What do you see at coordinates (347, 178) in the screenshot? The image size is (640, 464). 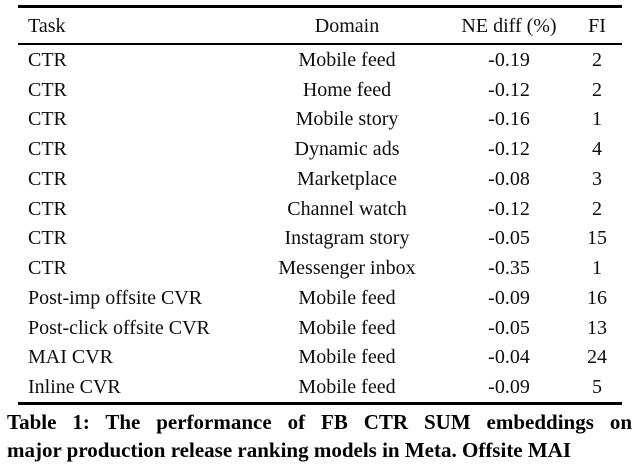 I see `cell-domain: Marketplace` at bounding box center [347, 178].